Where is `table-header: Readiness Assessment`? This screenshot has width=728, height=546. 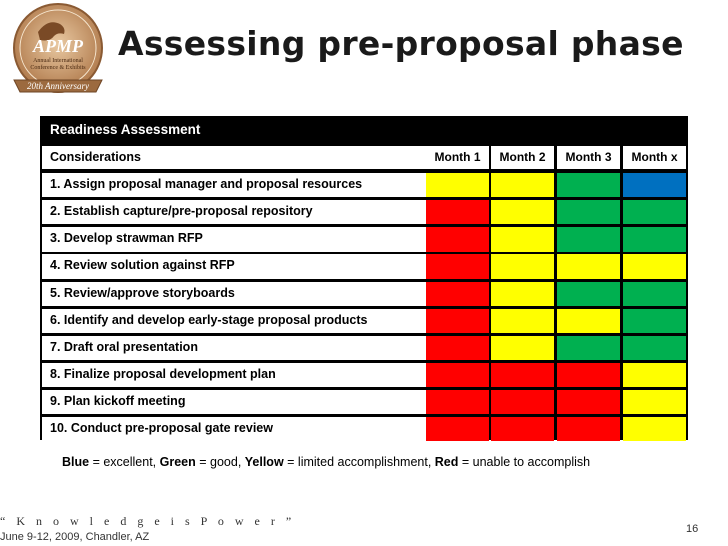
table-header: Readiness Assessment is located at coordinates (125, 129).